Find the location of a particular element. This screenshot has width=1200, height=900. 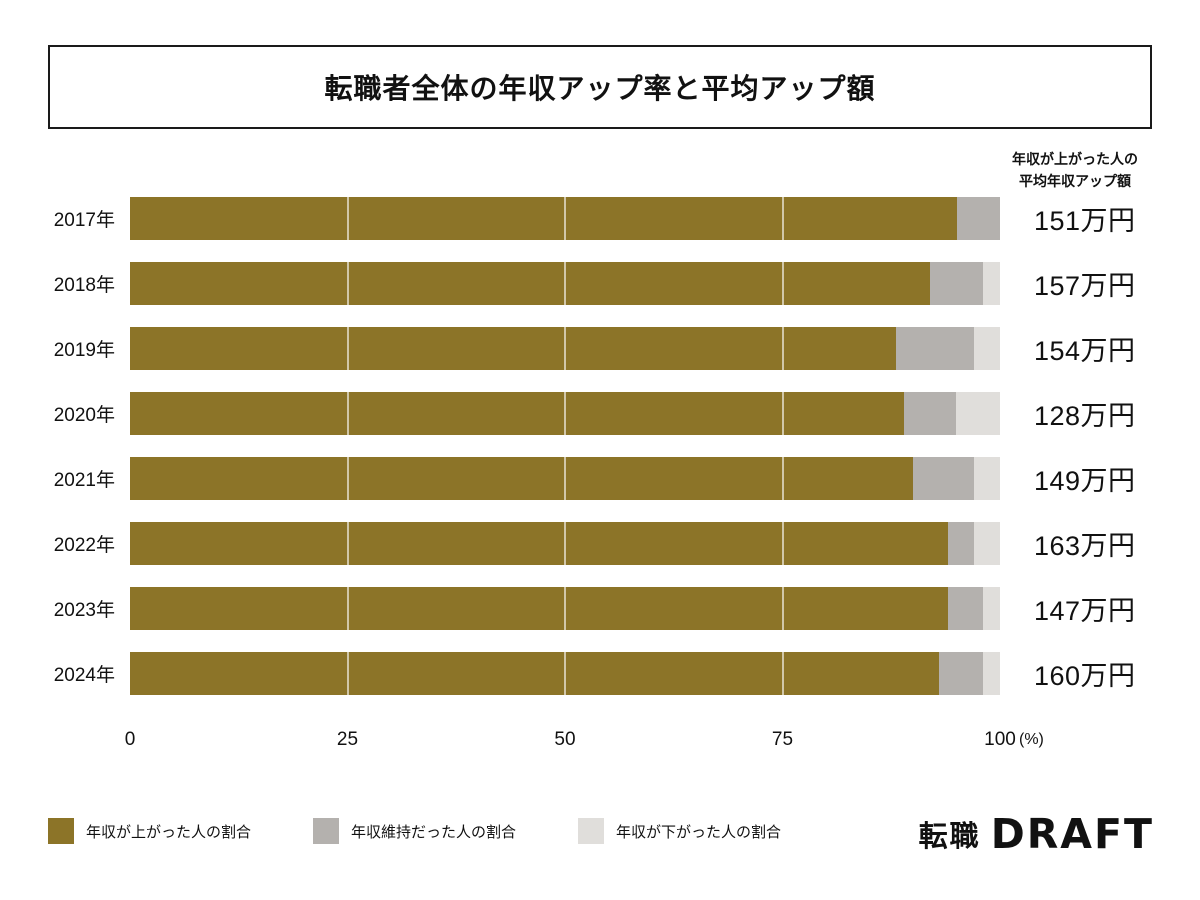

legend-label-down: 年収が下がった人の割合 is located at coordinates (699, 832).